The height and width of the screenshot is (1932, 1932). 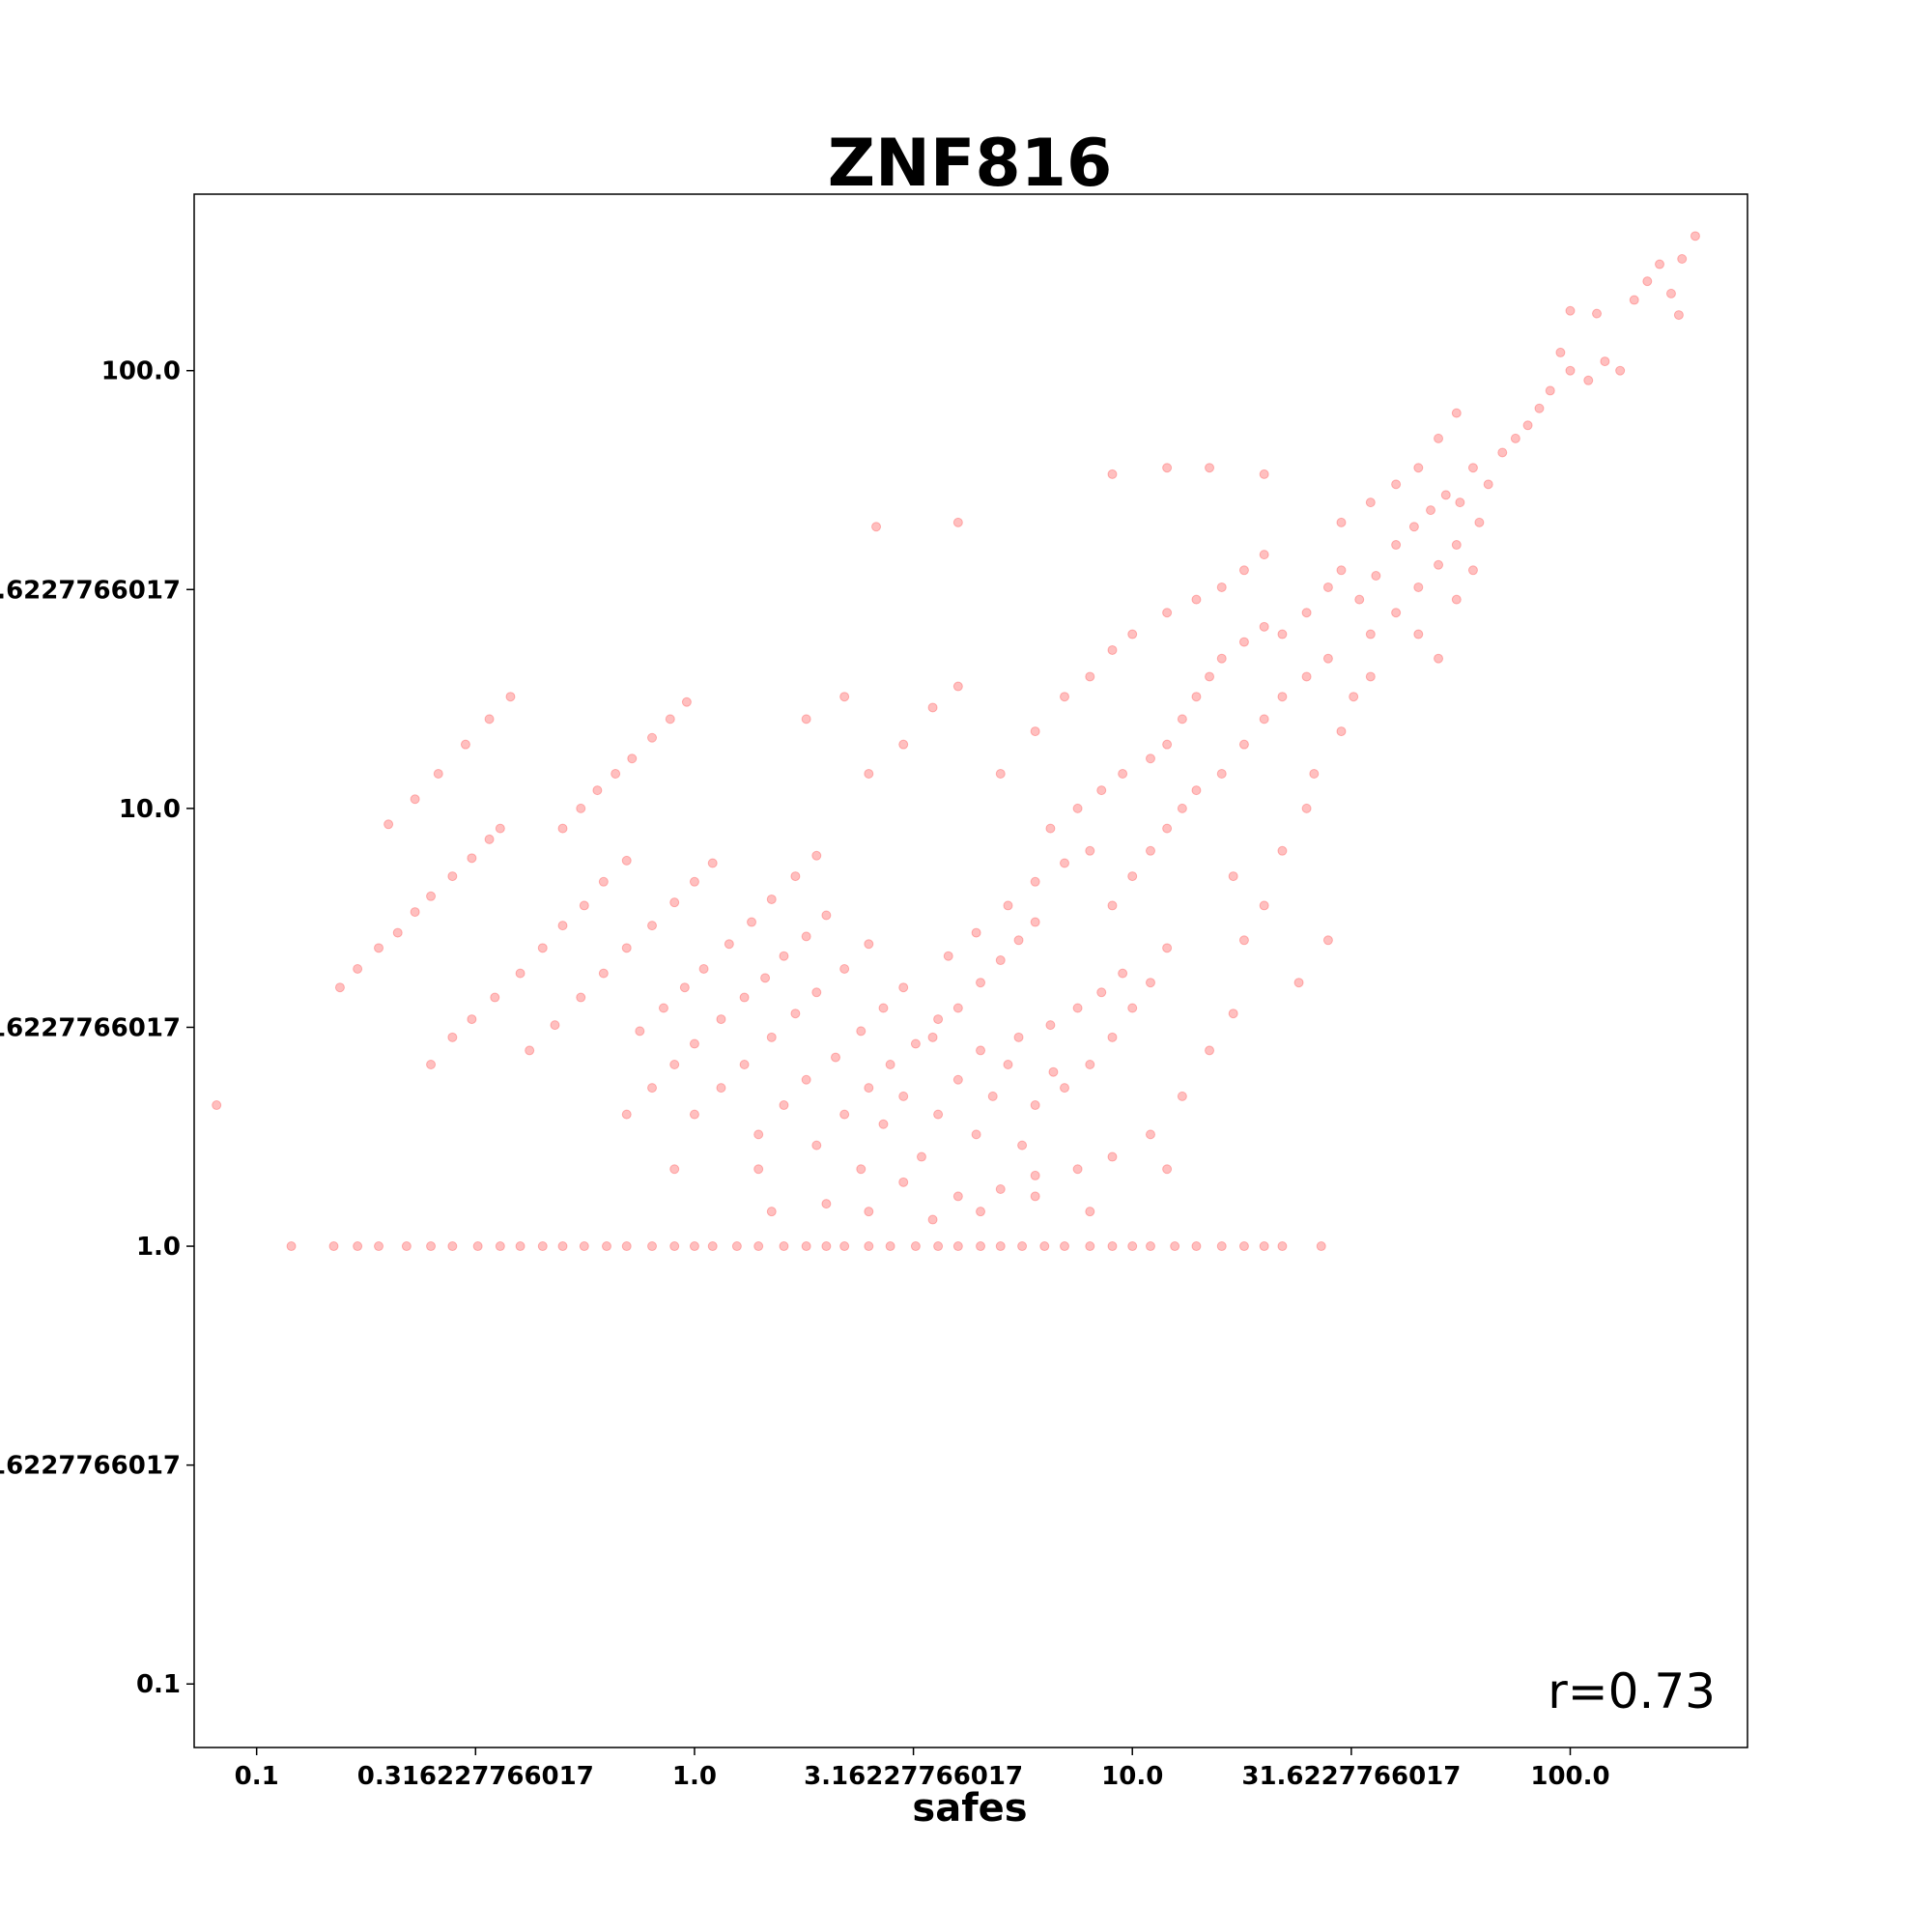 What do you see at coordinates (141, 371) in the screenshot?
I see `y-tick-label: 100.0` at bounding box center [141, 371].